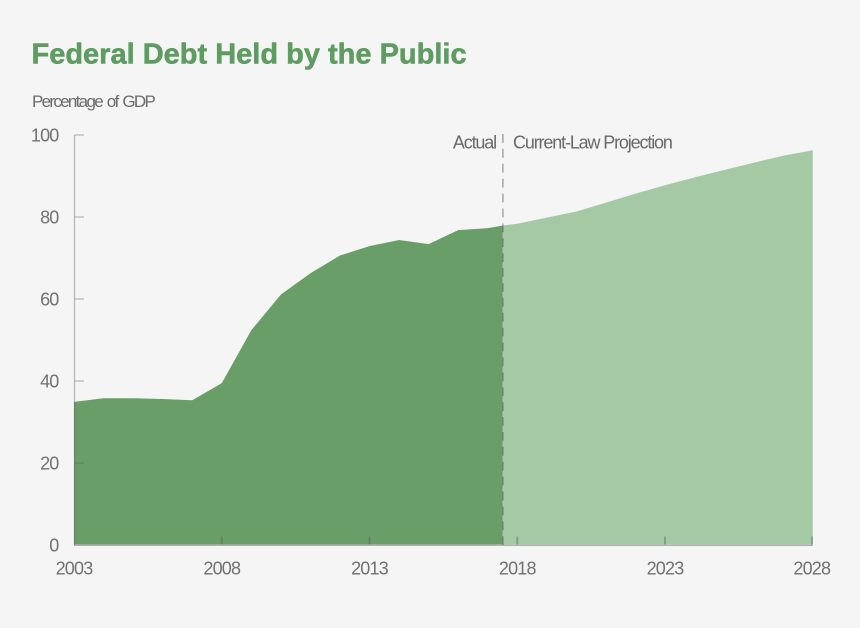  I want to click on svg-text: 2013, so click(370, 569).